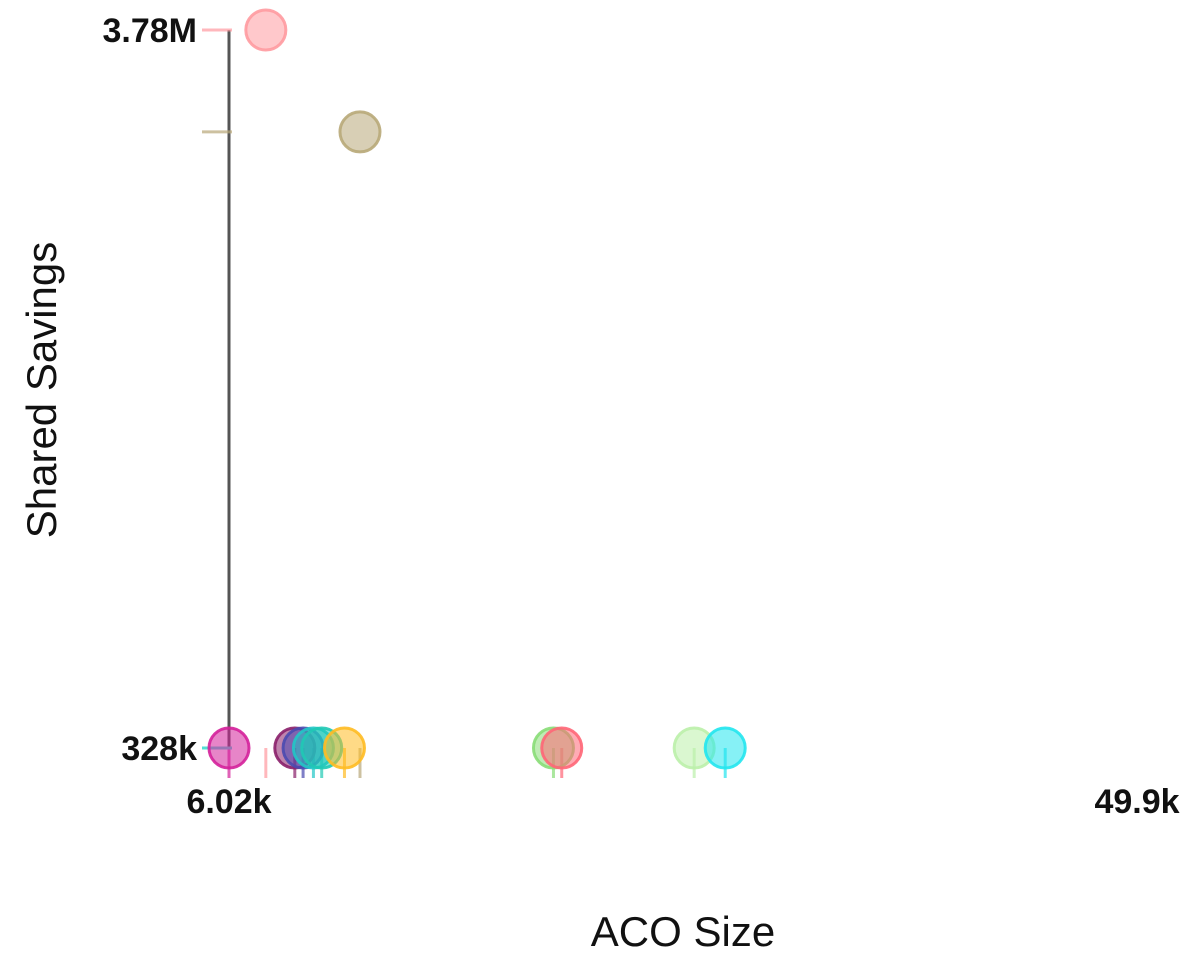  I want to click on x-axis-title: ACO Size, so click(683, 931).